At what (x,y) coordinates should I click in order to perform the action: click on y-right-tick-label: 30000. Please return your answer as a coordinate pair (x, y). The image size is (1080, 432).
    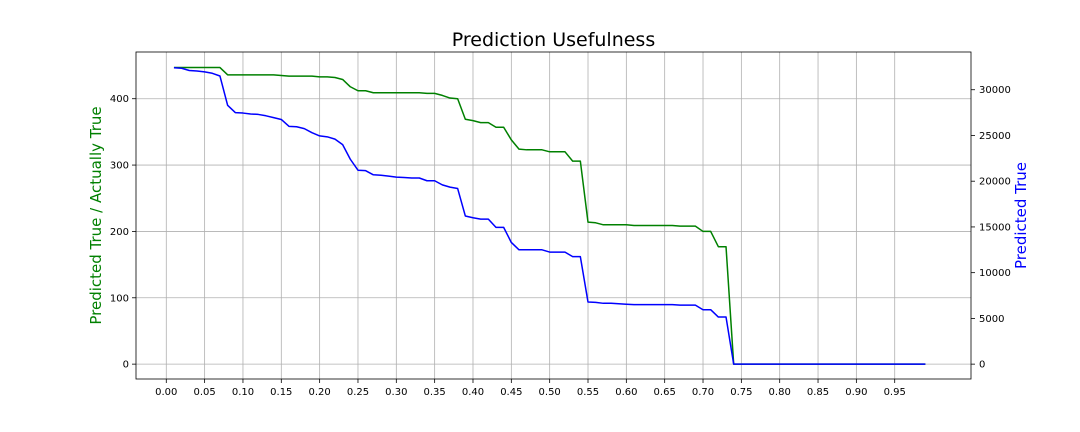
    Looking at the image, I should click on (995, 90).